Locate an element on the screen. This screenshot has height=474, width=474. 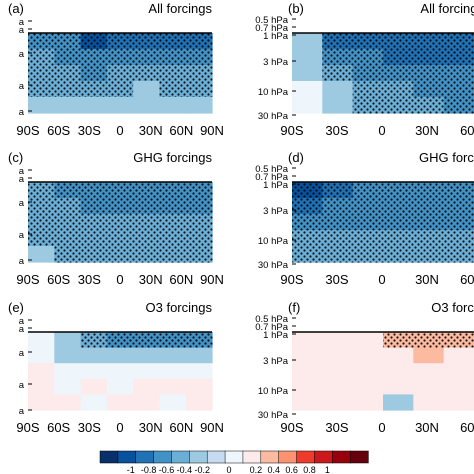
panel-title: O3 forcings is located at coordinates (179, 307).